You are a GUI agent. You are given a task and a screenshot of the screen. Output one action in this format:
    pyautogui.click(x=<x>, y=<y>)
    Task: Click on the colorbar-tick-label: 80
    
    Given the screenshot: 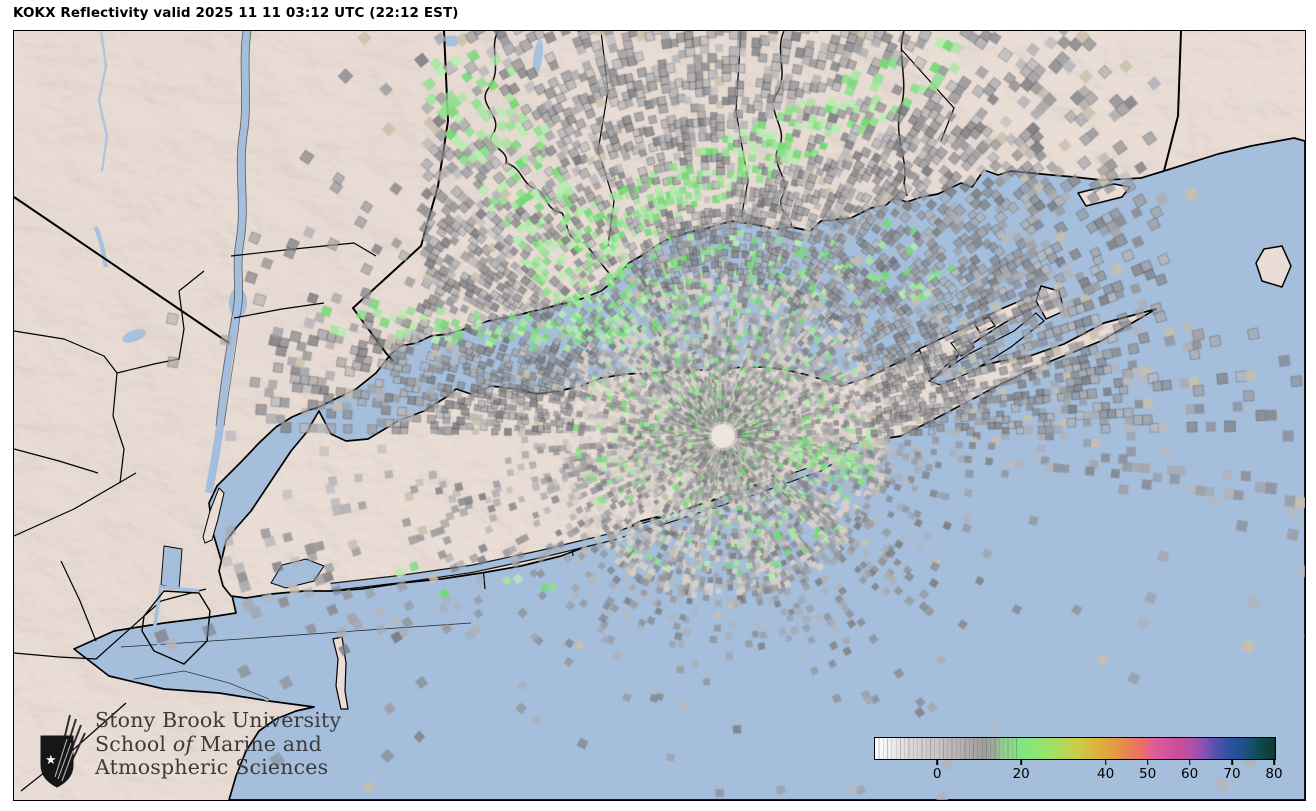 What is the action you would take?
    pyautogui.click(x=1274, y=774)
    